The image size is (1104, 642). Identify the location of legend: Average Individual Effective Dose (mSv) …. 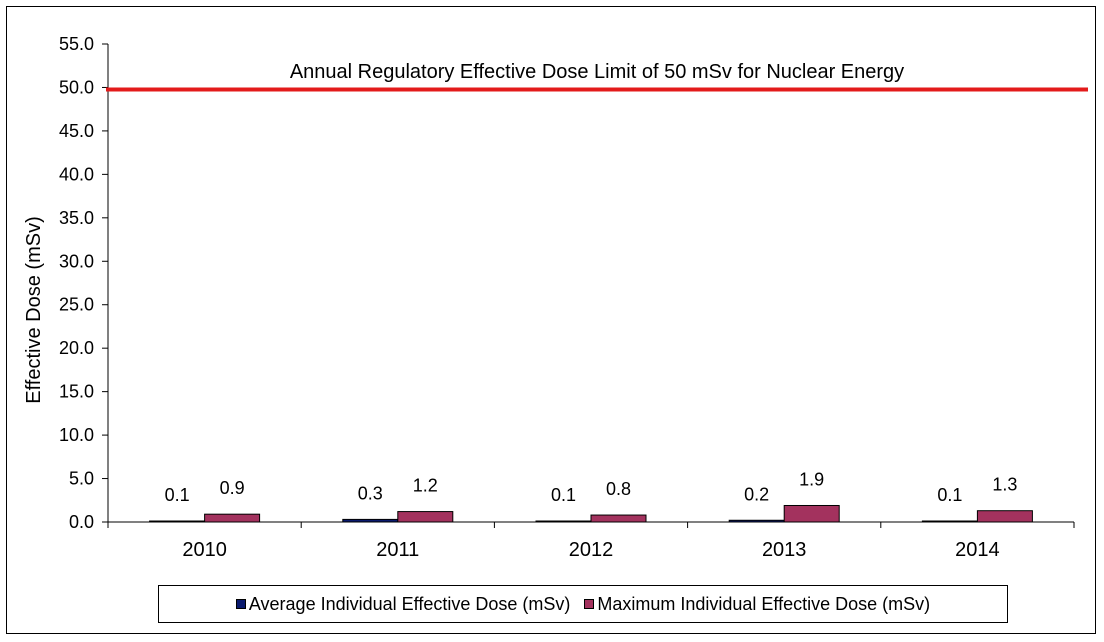
(583, 604).